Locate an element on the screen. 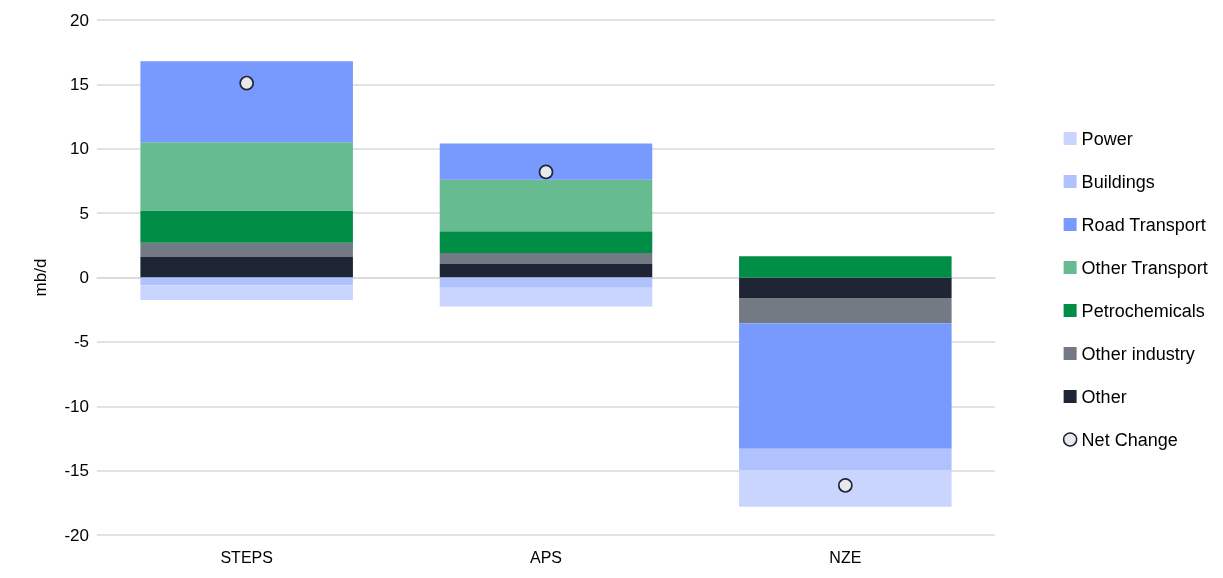  y-tick-label: -15 is located at coordinates (76, 471).